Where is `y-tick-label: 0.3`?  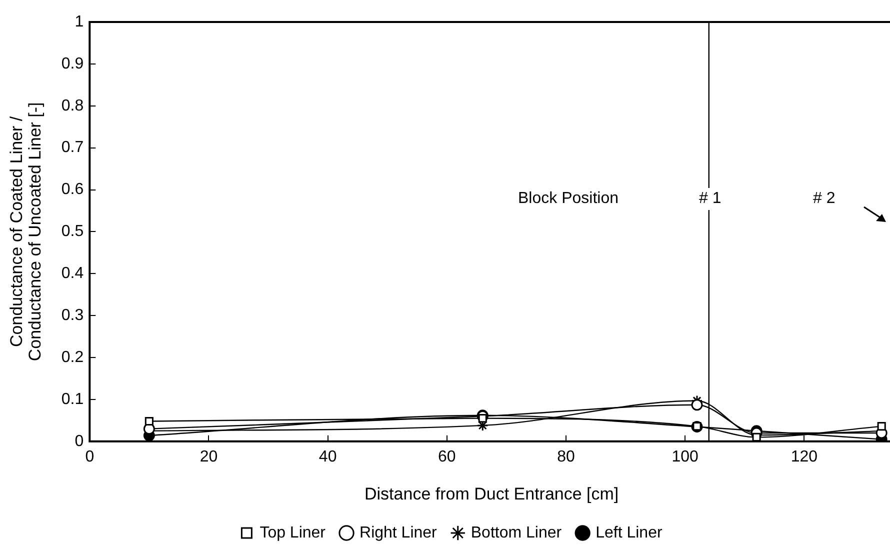 y-tick-label: 0.3 is located at coordinates (72, 315).